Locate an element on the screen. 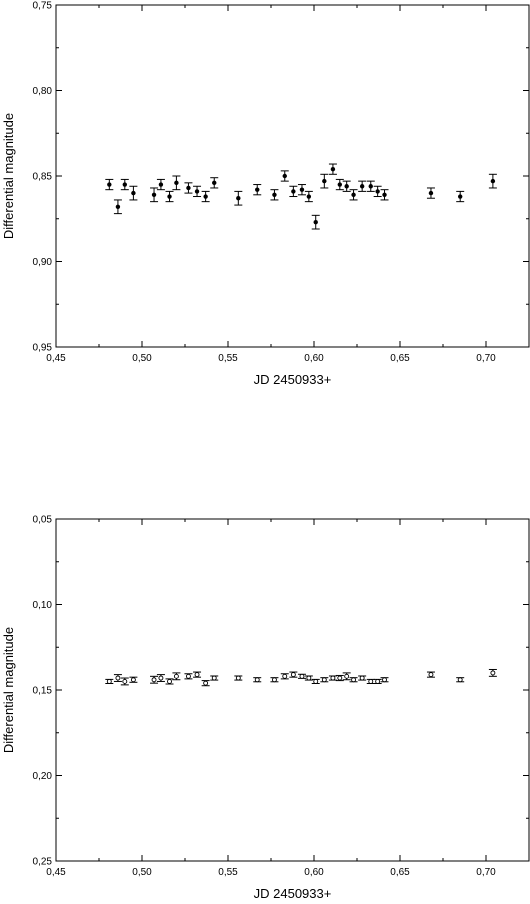 The height and width of the screenshot is (904, 530). y-tick-label: 0,10 is located at coordinates (43, 605).